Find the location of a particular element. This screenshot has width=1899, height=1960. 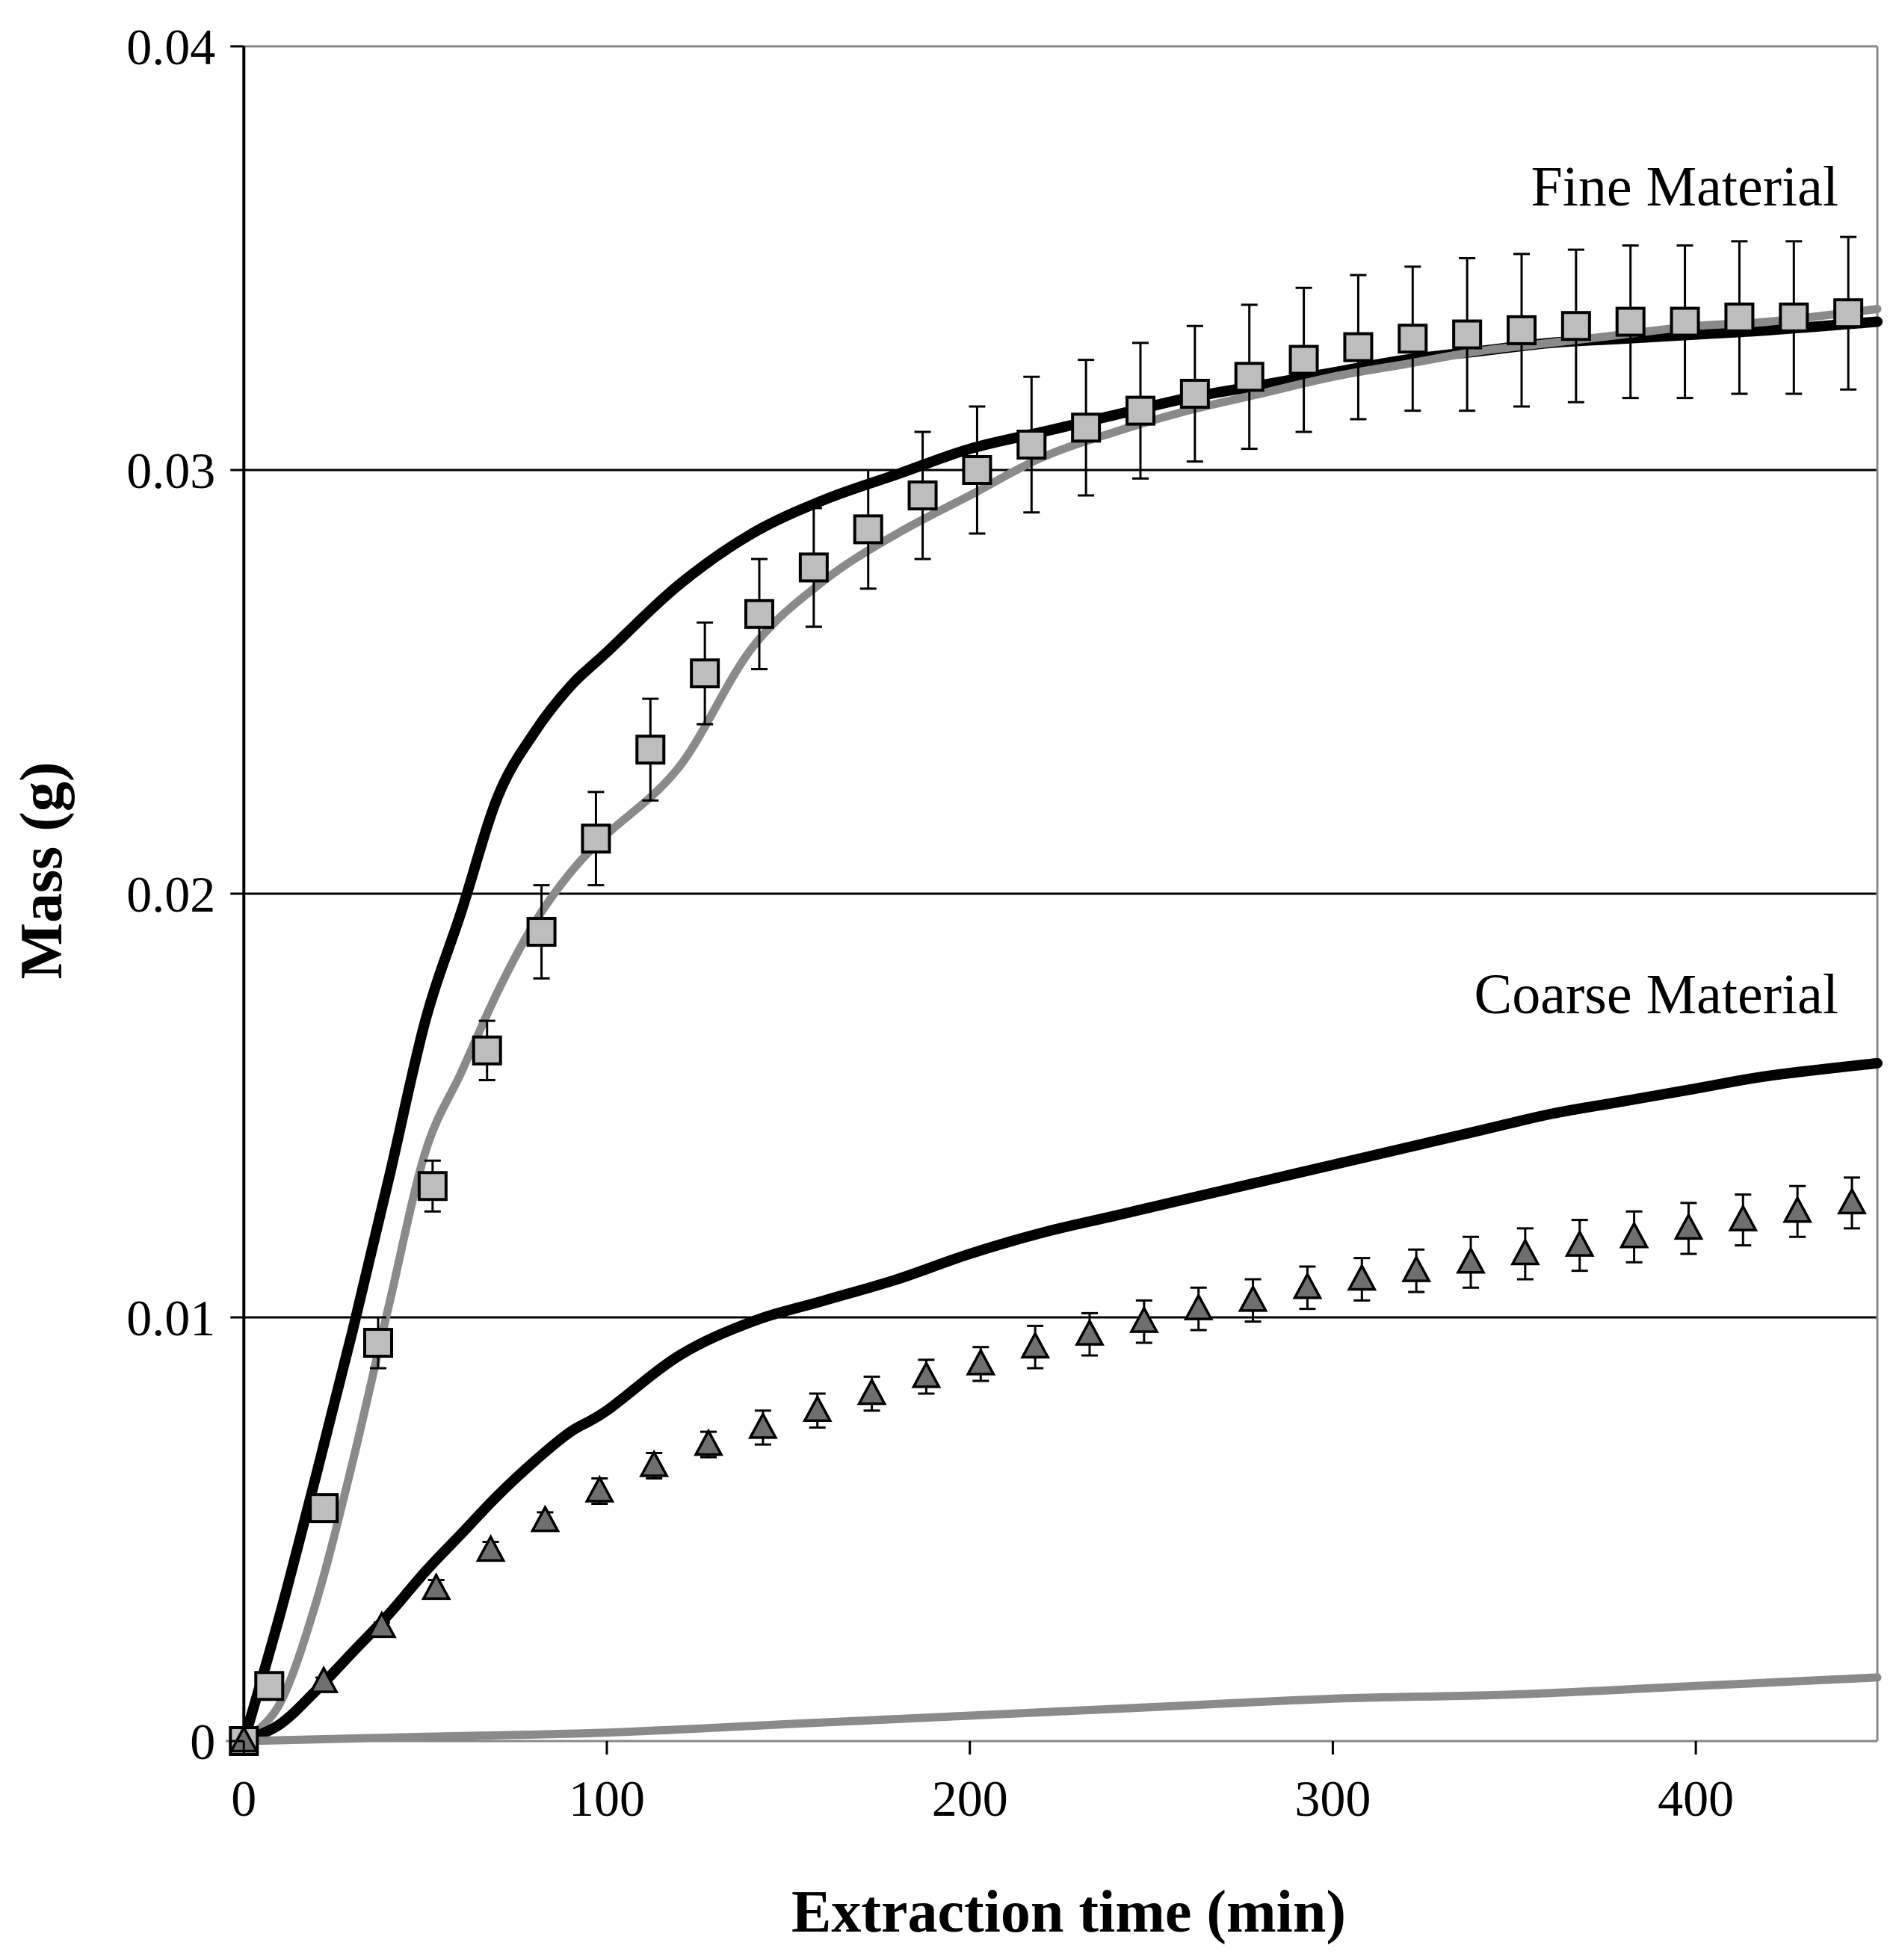

y-tick-label-4: 0.04 is located at coordinates (171, 47).